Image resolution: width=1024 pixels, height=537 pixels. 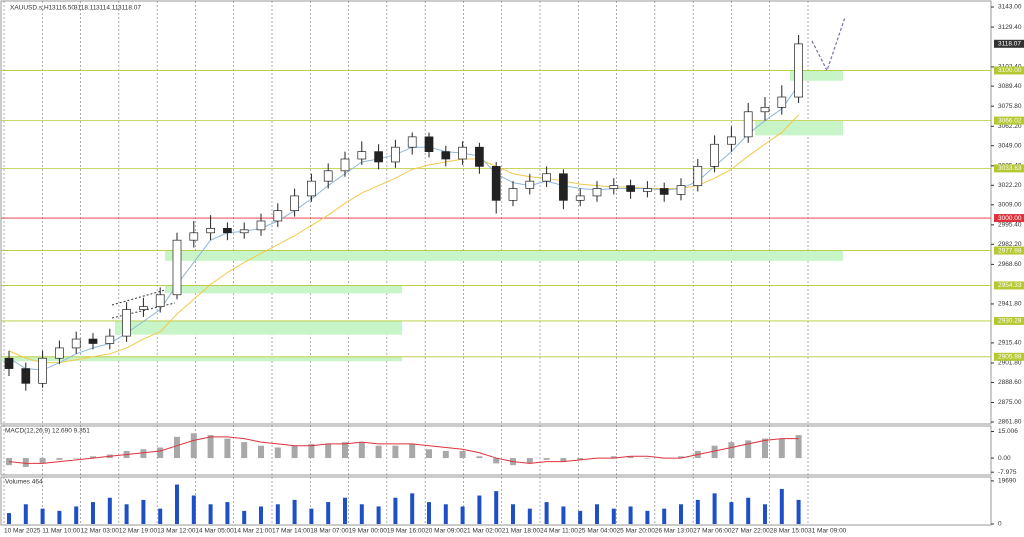 What do you see at coordinates (712, 531) in the screenshot?
I see `x-tick-label: 27 Mar 06:00` at bounding box center [712, 531].